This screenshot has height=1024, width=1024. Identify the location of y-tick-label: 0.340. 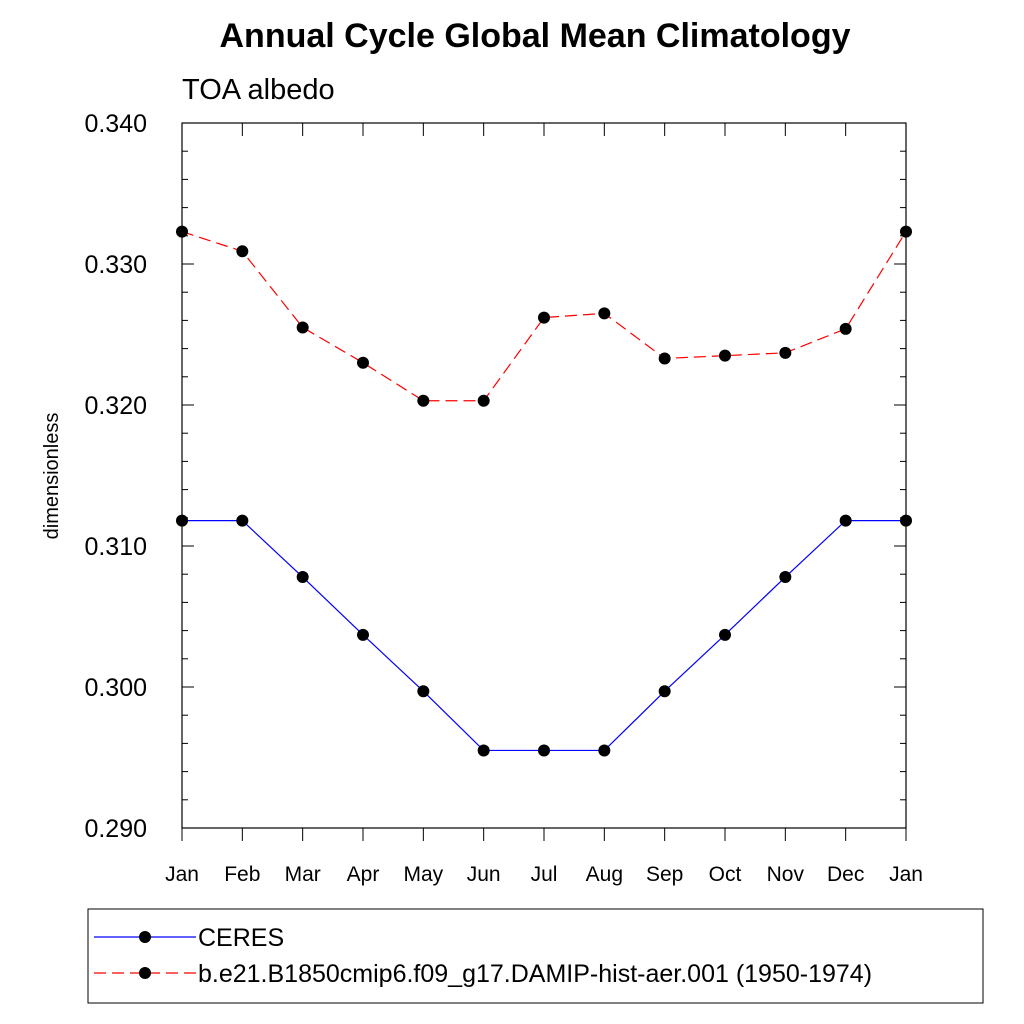
(115, 124).